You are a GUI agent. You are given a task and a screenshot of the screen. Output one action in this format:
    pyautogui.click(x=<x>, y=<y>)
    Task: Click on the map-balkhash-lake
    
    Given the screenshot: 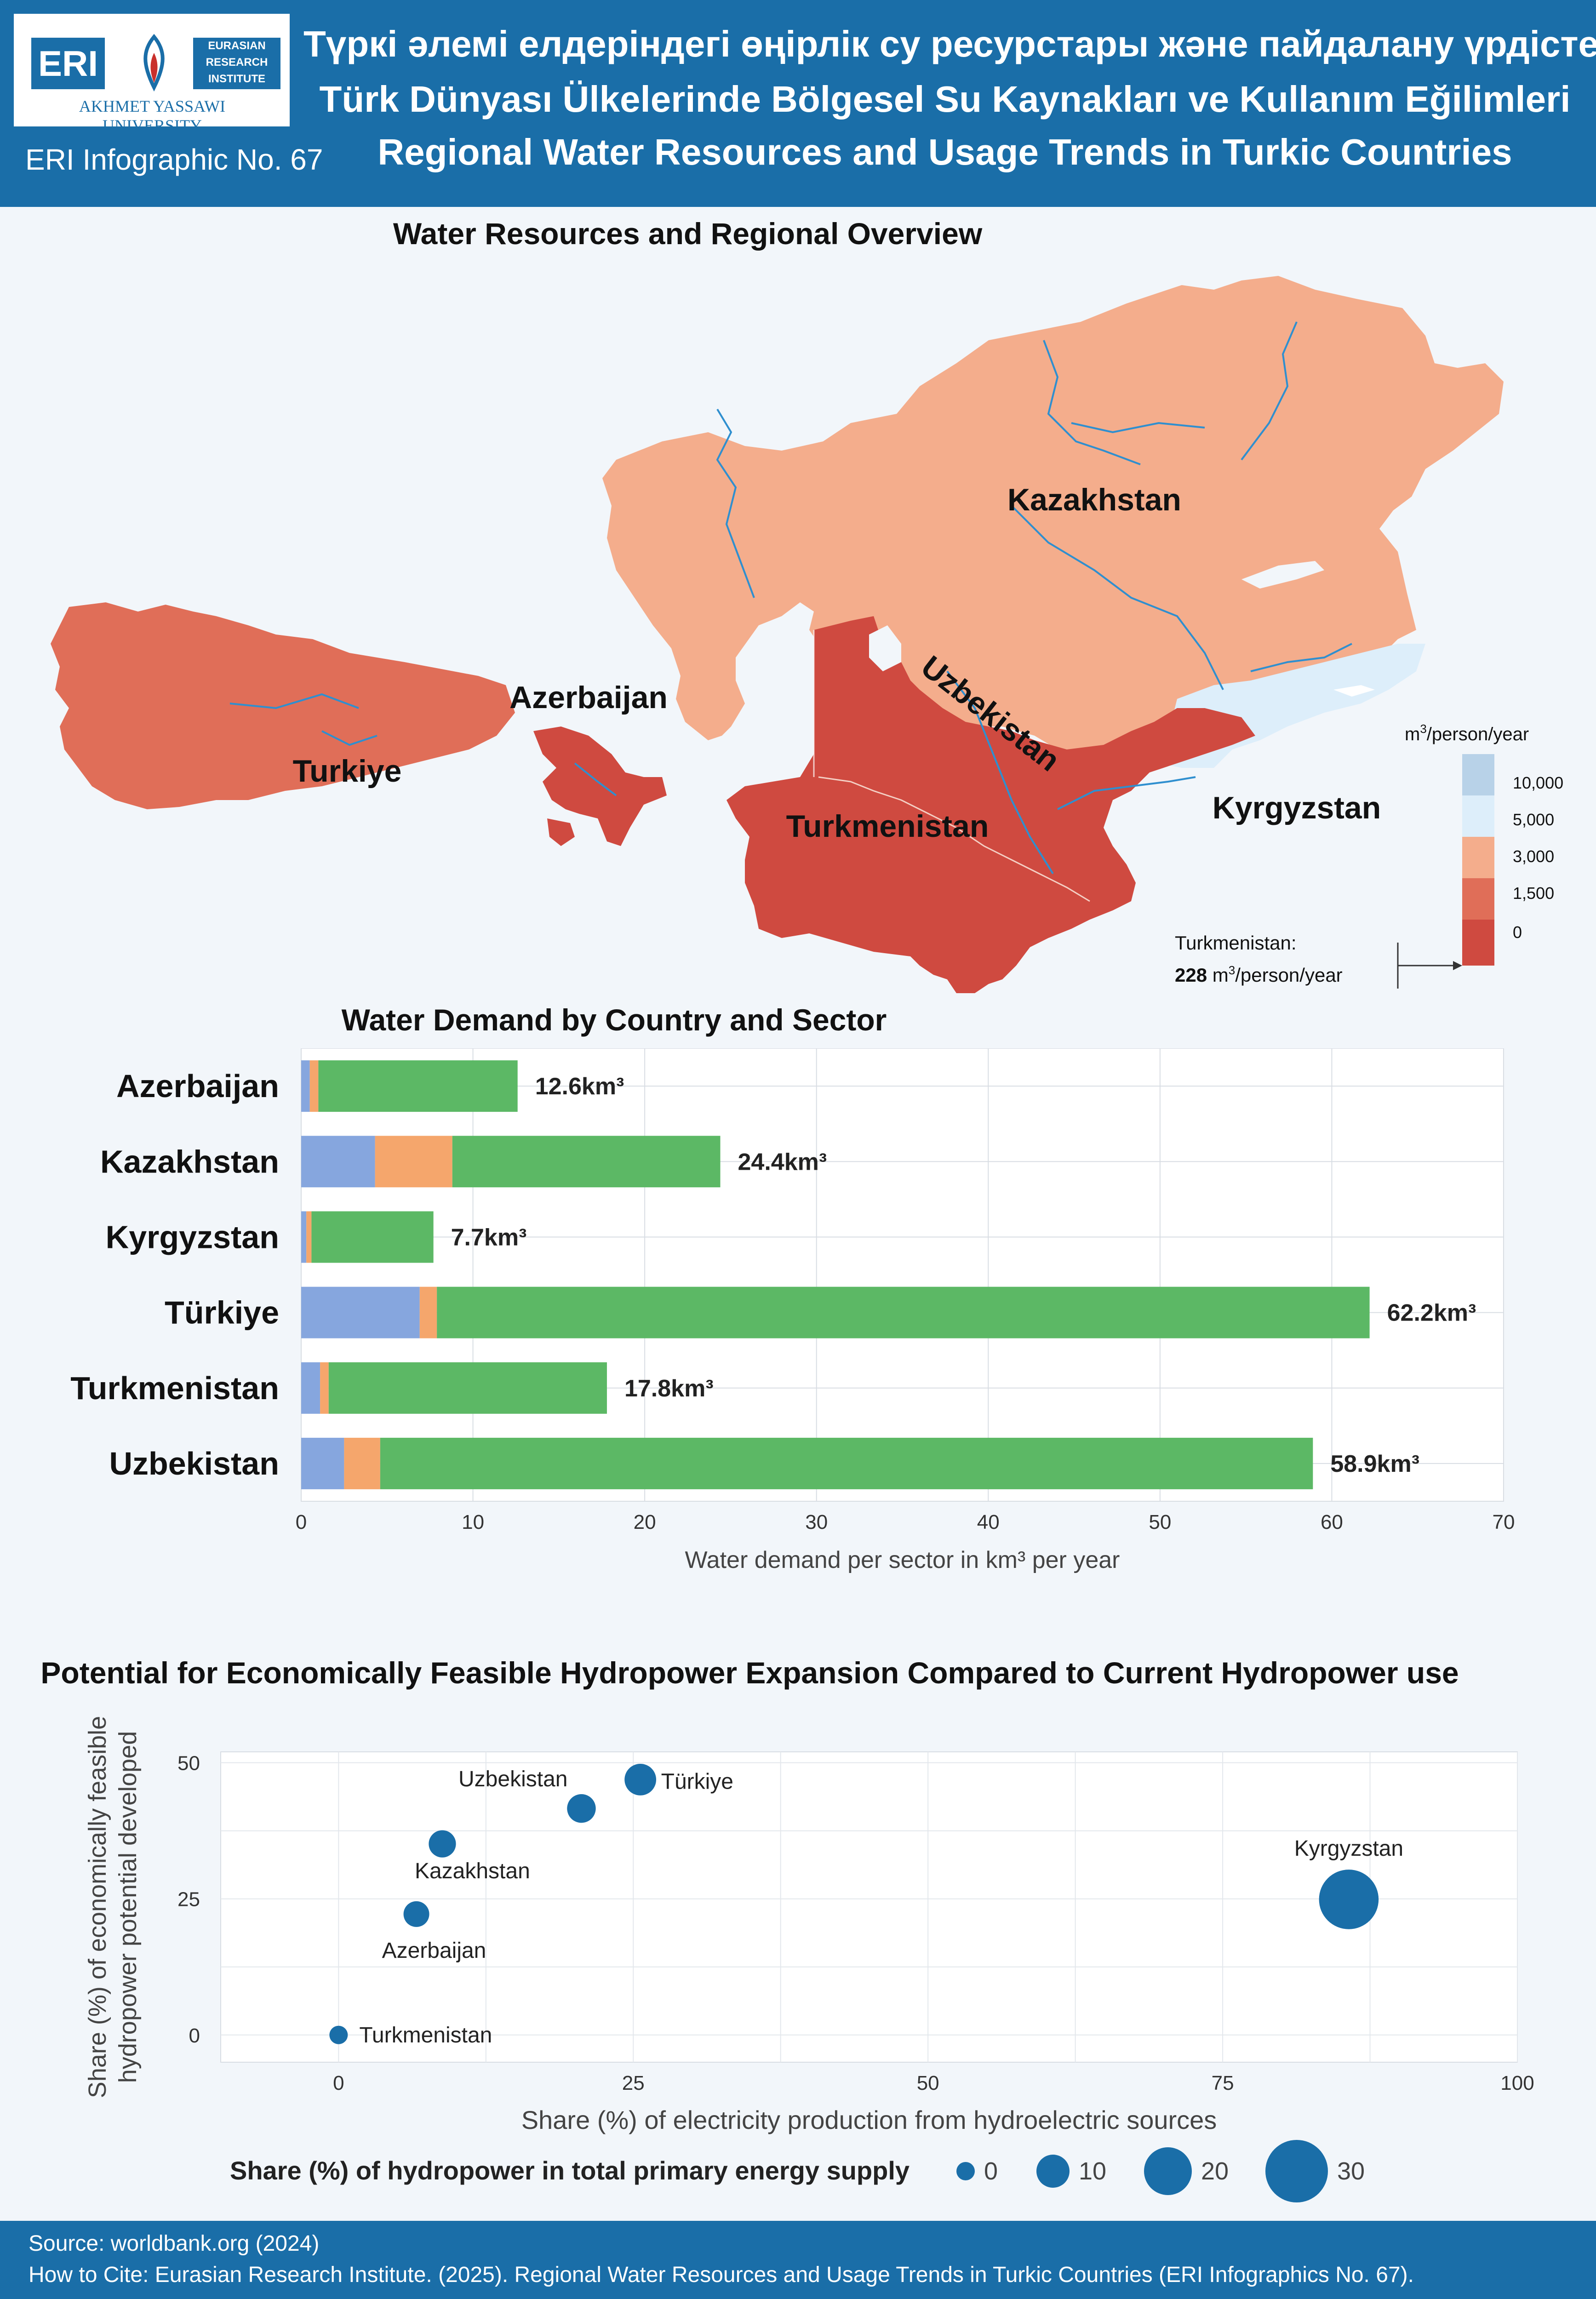 What is the action you would take?
    pyautogui.click(x=1282, y=575)
    